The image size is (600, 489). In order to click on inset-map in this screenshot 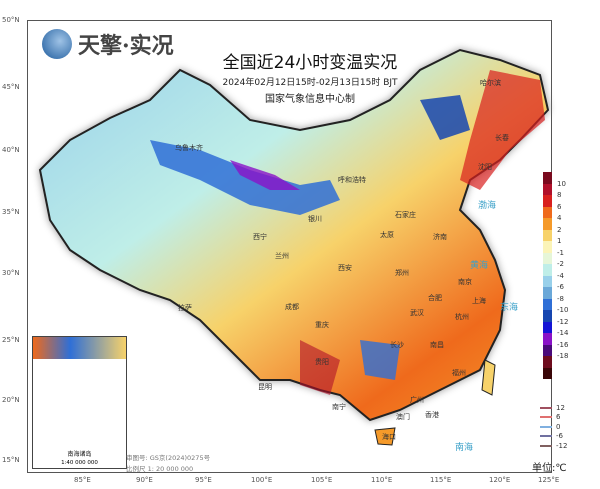, I will do `click(79, 348)`.